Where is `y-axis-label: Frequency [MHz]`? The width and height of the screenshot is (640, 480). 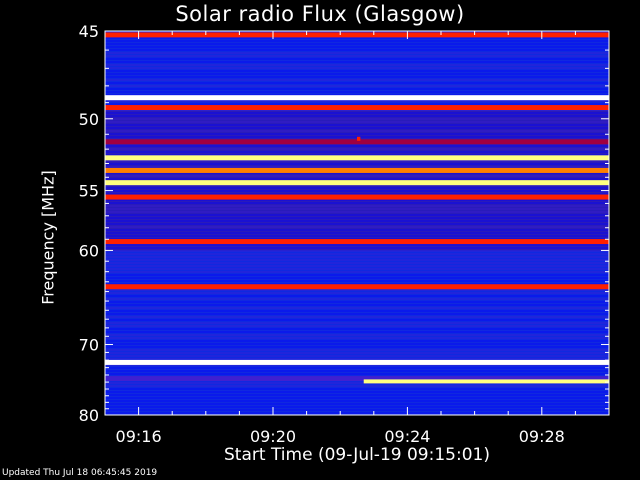
y-axis-label: Frequency [MHz] is located at coordinates (48, 237).